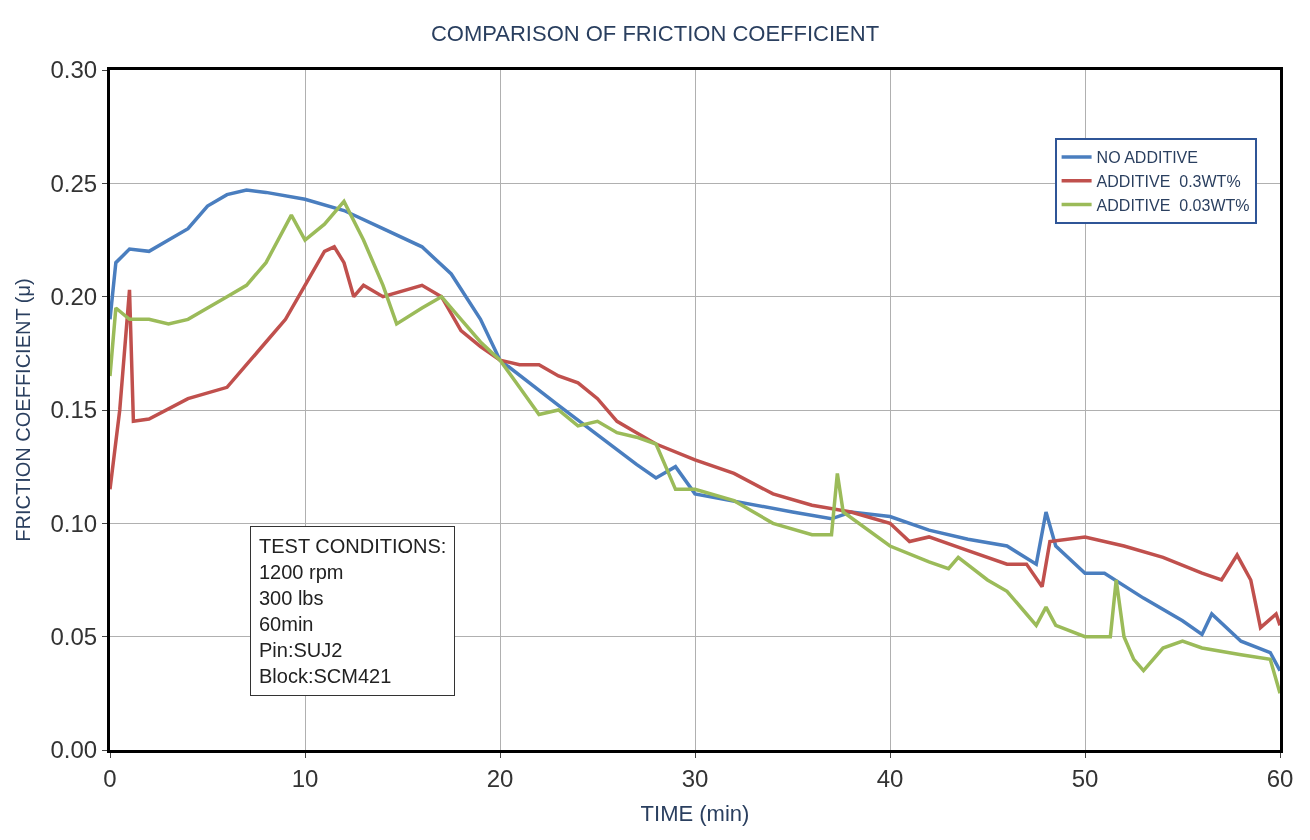 The height and width of the screenshot is (840, 1310). Describe the element at coordinates (74, 750) in the screenshot. I see `y-tick-label: 0.00` at that location.